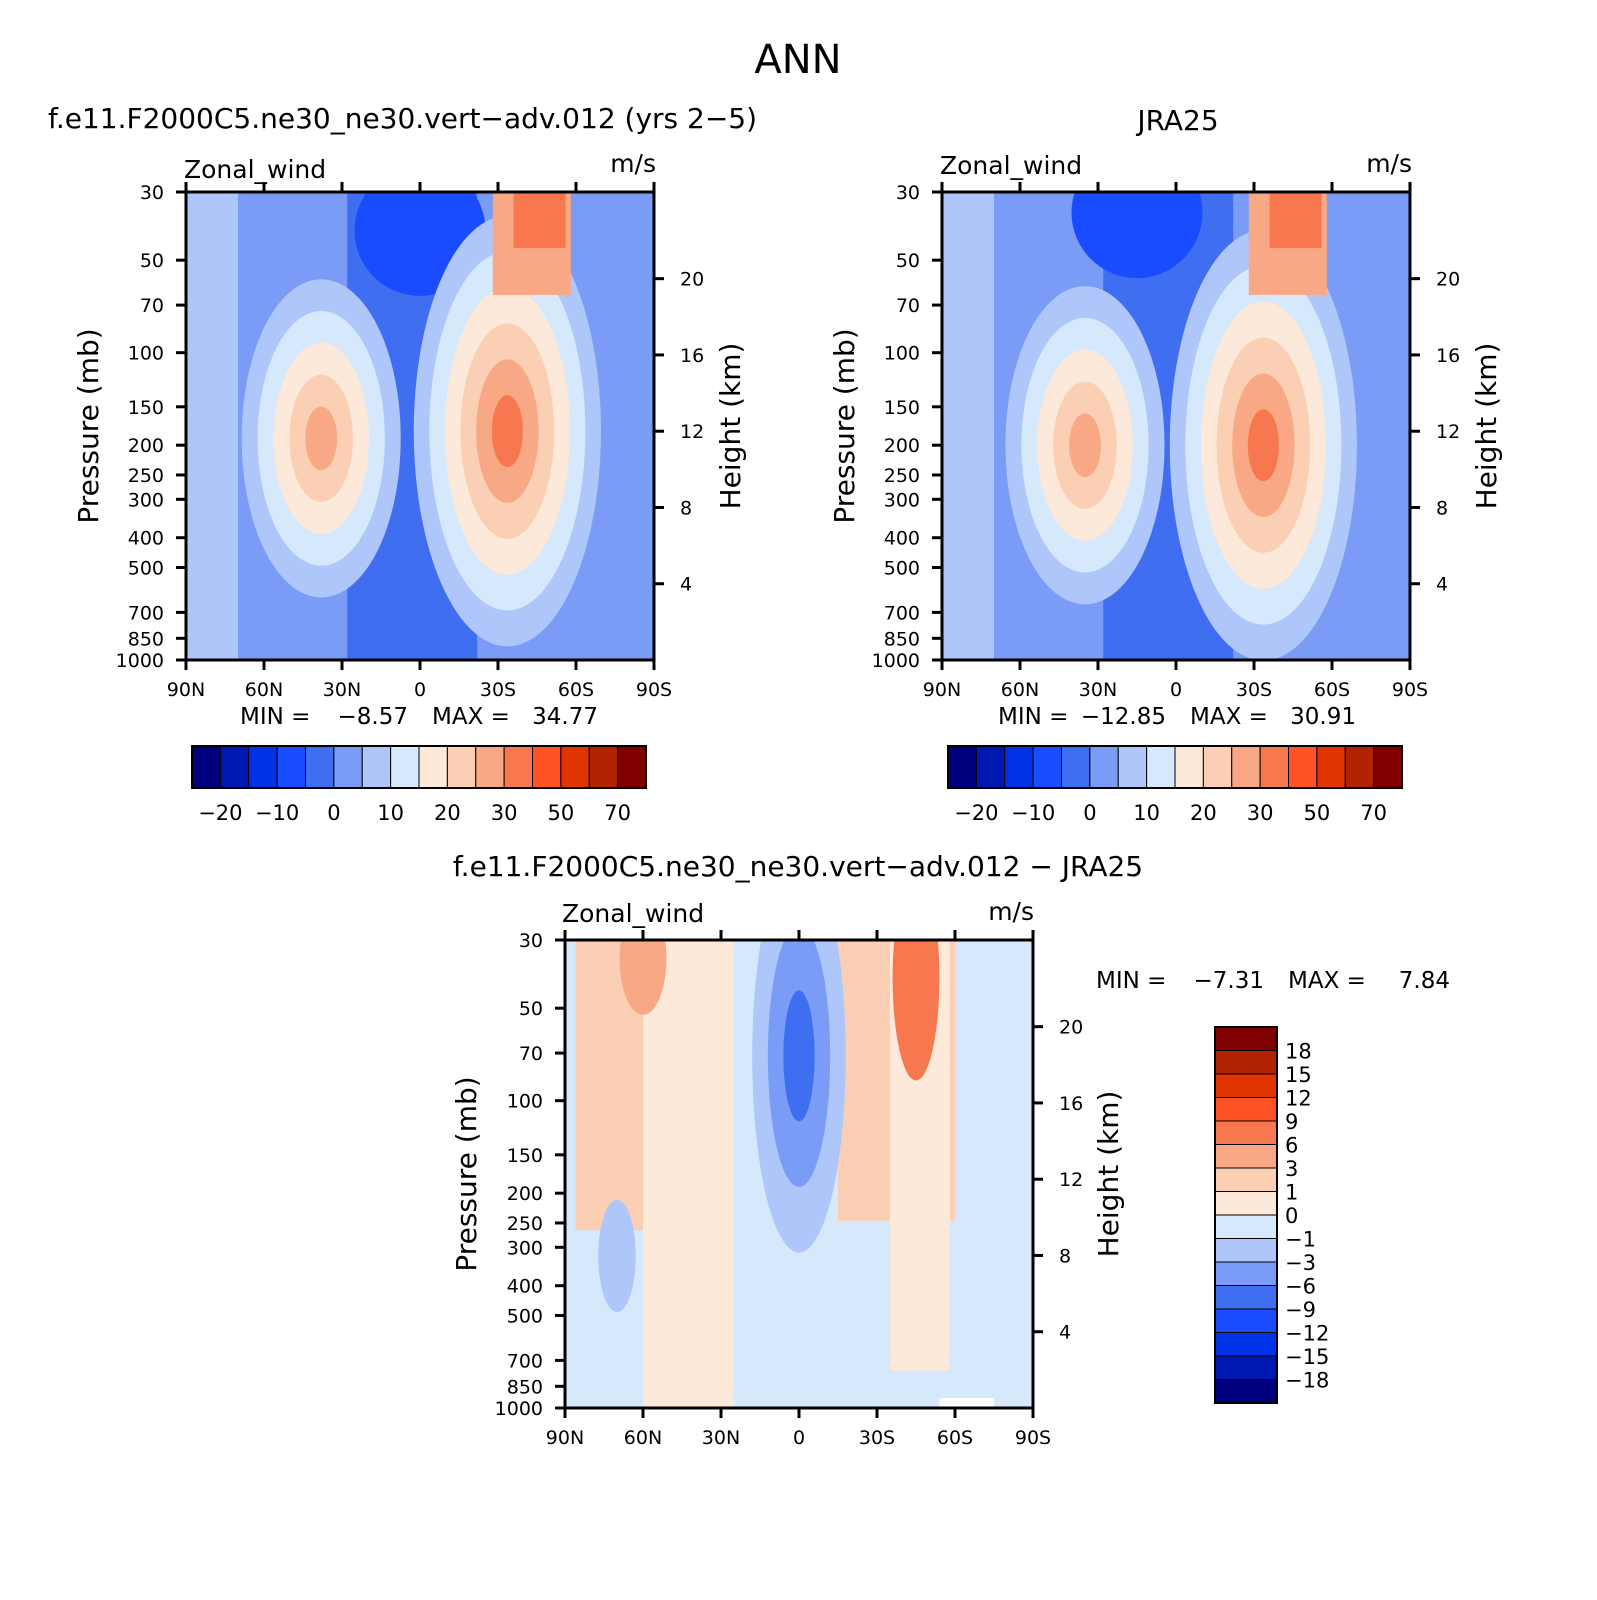 The height and width of the screenshot is (1600, 1597). I want to click on panel-obs-right-label: m/s, so click(1389, 163).